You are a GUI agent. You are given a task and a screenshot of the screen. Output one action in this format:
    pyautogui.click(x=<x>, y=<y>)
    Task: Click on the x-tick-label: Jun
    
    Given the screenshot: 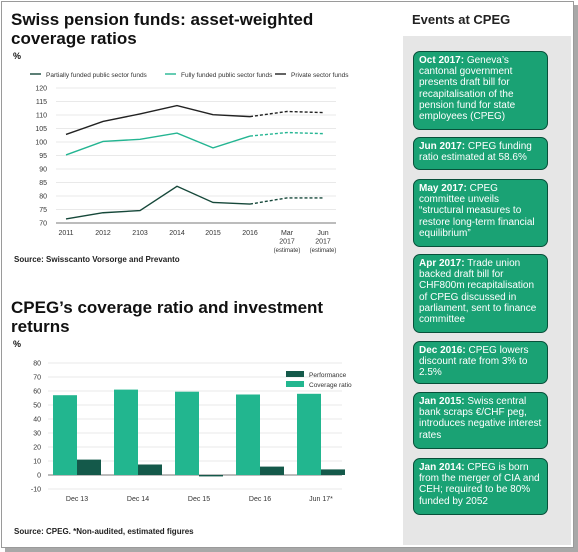 What is the action you would take?
    pyautogui.click(x=322, y=233)
    